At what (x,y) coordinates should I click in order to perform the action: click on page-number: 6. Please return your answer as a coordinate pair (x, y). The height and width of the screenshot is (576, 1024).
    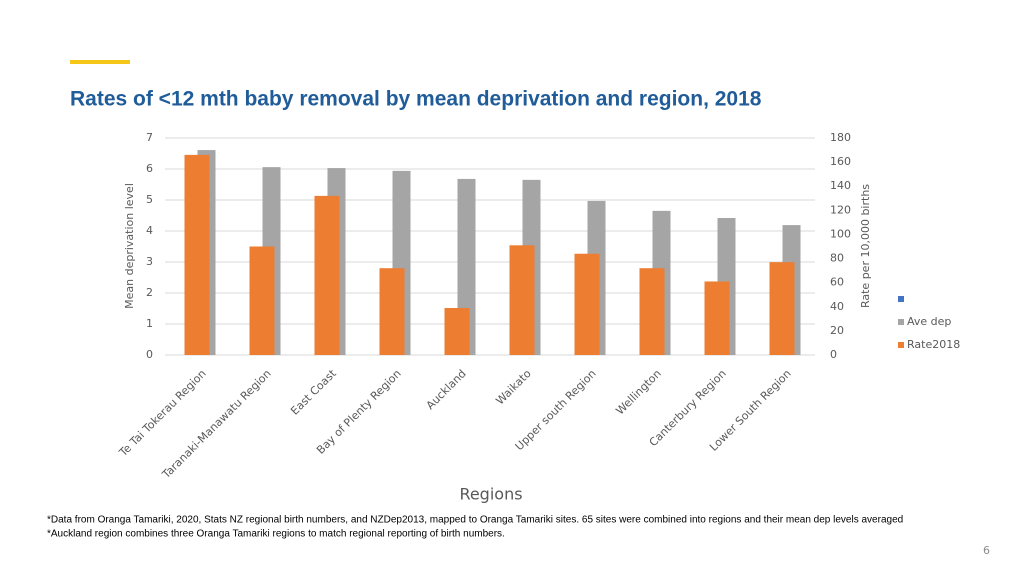
    Looking at the image, I should click on (986, 550).